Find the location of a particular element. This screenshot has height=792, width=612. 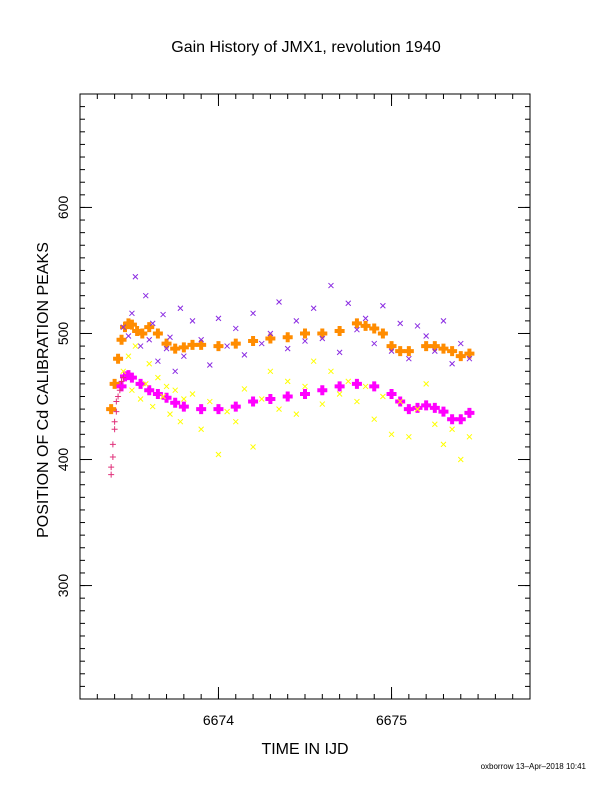

y-tick-label: 600 is located at coordinates (63, 208).